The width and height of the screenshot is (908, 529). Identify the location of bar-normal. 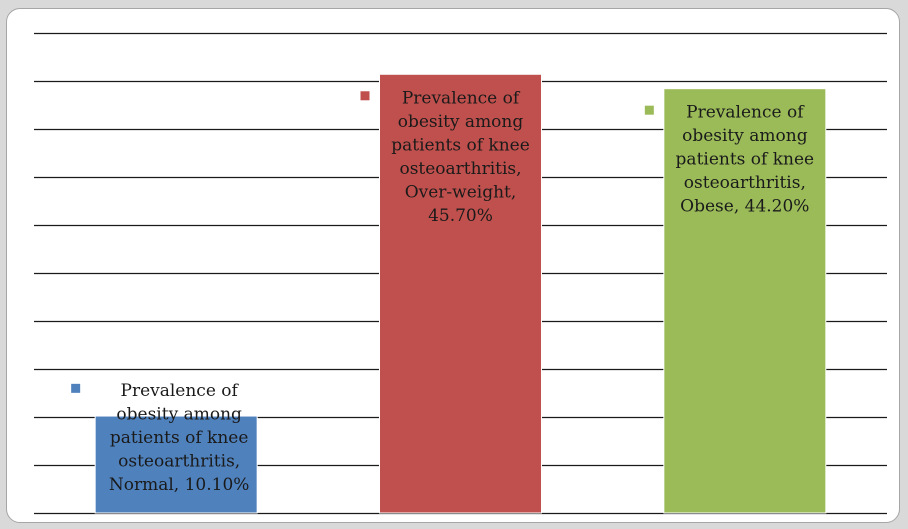
(176, 464).